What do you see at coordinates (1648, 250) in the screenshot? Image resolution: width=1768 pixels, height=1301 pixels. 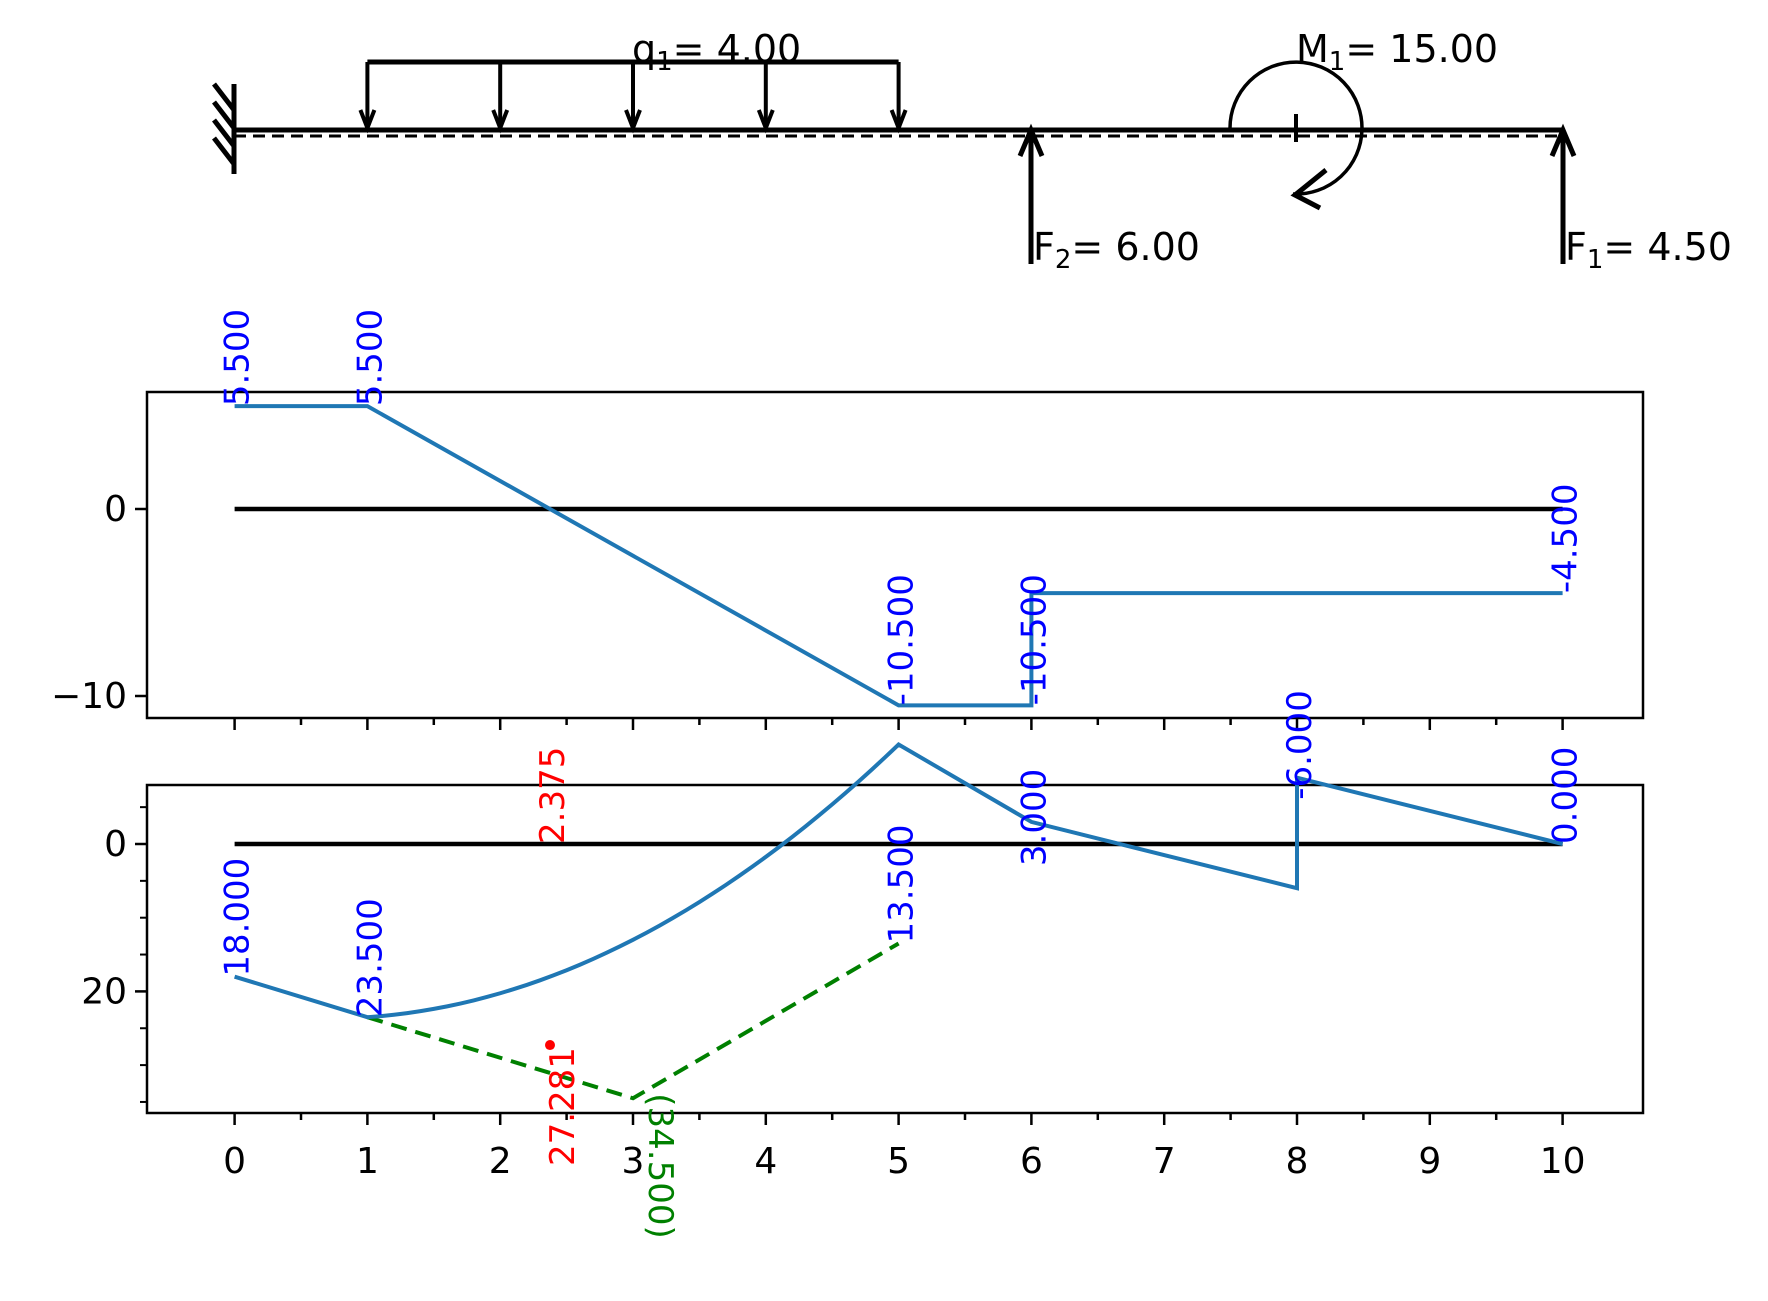 I see `force-f1-label: F1= 4.50` at bounding box center [1648, 250].